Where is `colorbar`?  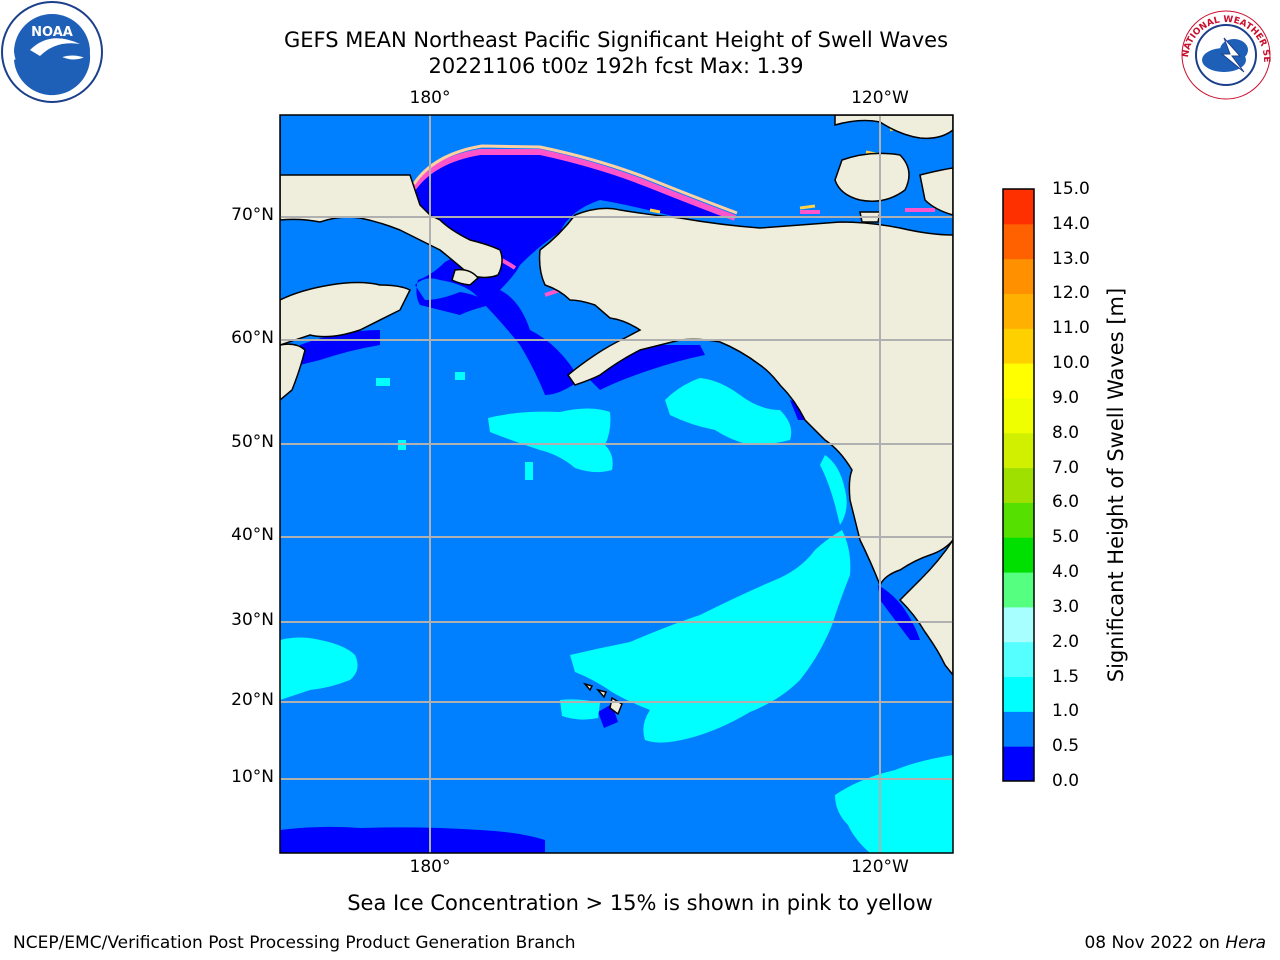 colorbar is located at coordinates (1018, 485).